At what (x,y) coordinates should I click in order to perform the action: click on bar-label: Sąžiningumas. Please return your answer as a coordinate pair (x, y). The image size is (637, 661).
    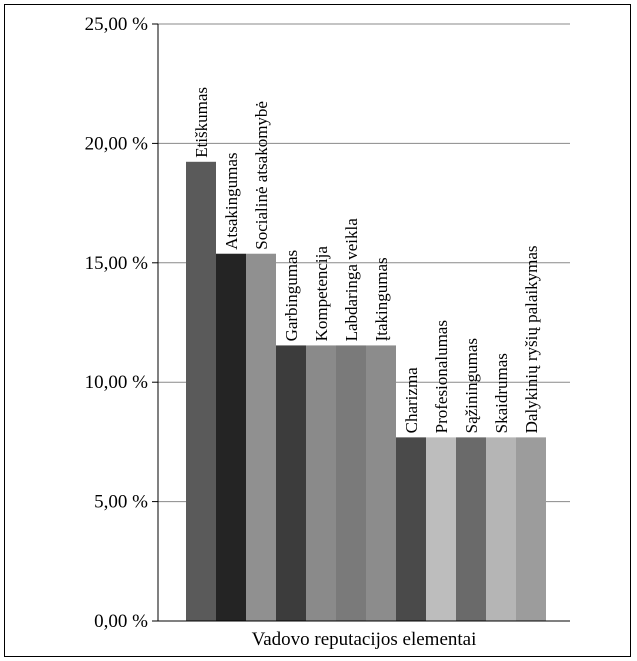
    Looking at the image, I should click on (471, 385).